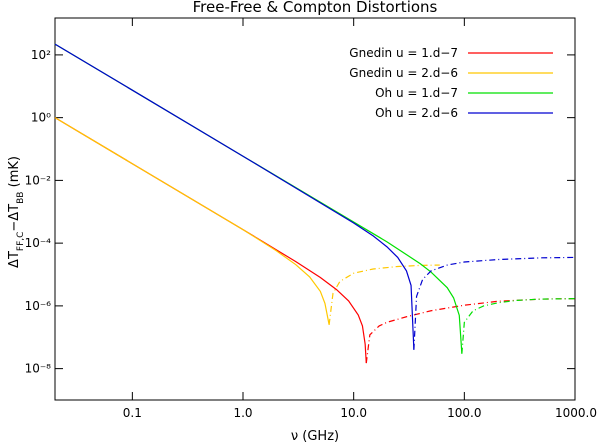 Image resolution: width=601 pixels, height=448 pixels. I want to click on y-label-sub: BB, so click(21, 198).